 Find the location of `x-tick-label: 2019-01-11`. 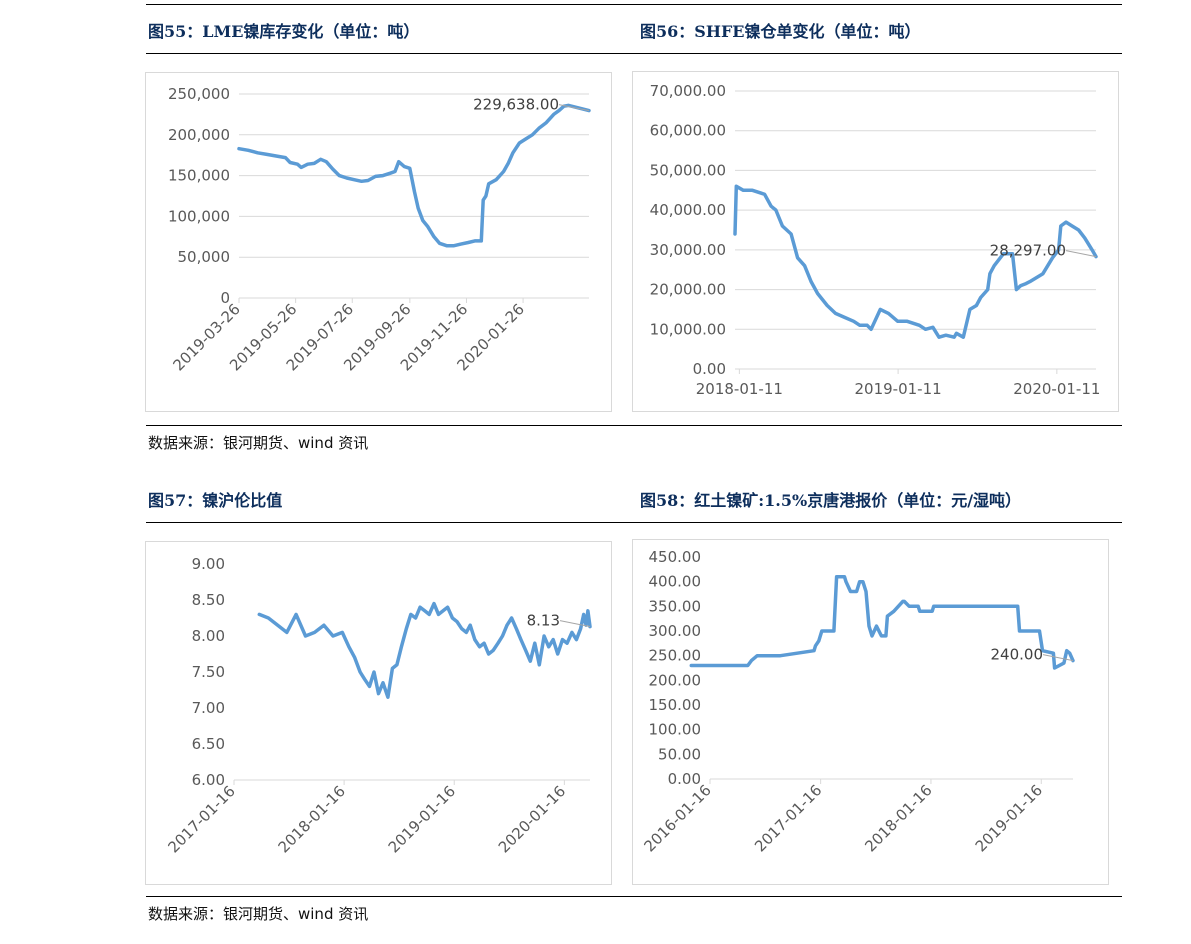

x-tick-label: 2019-01-11 is located at coordinates (898, 389).